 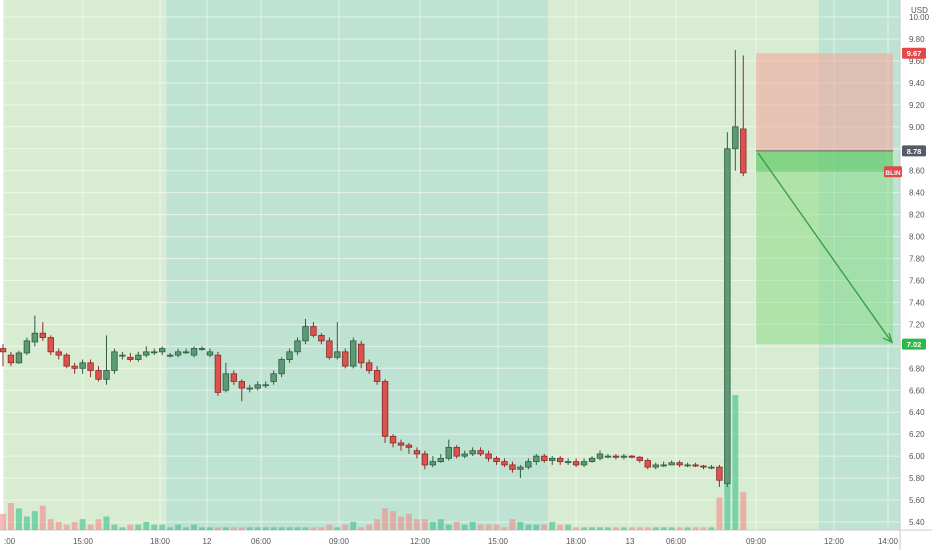 What do you see at coordinates (825, 199) in the screenshot?
I see `short-position-tool` at bounding box center [825, 199].